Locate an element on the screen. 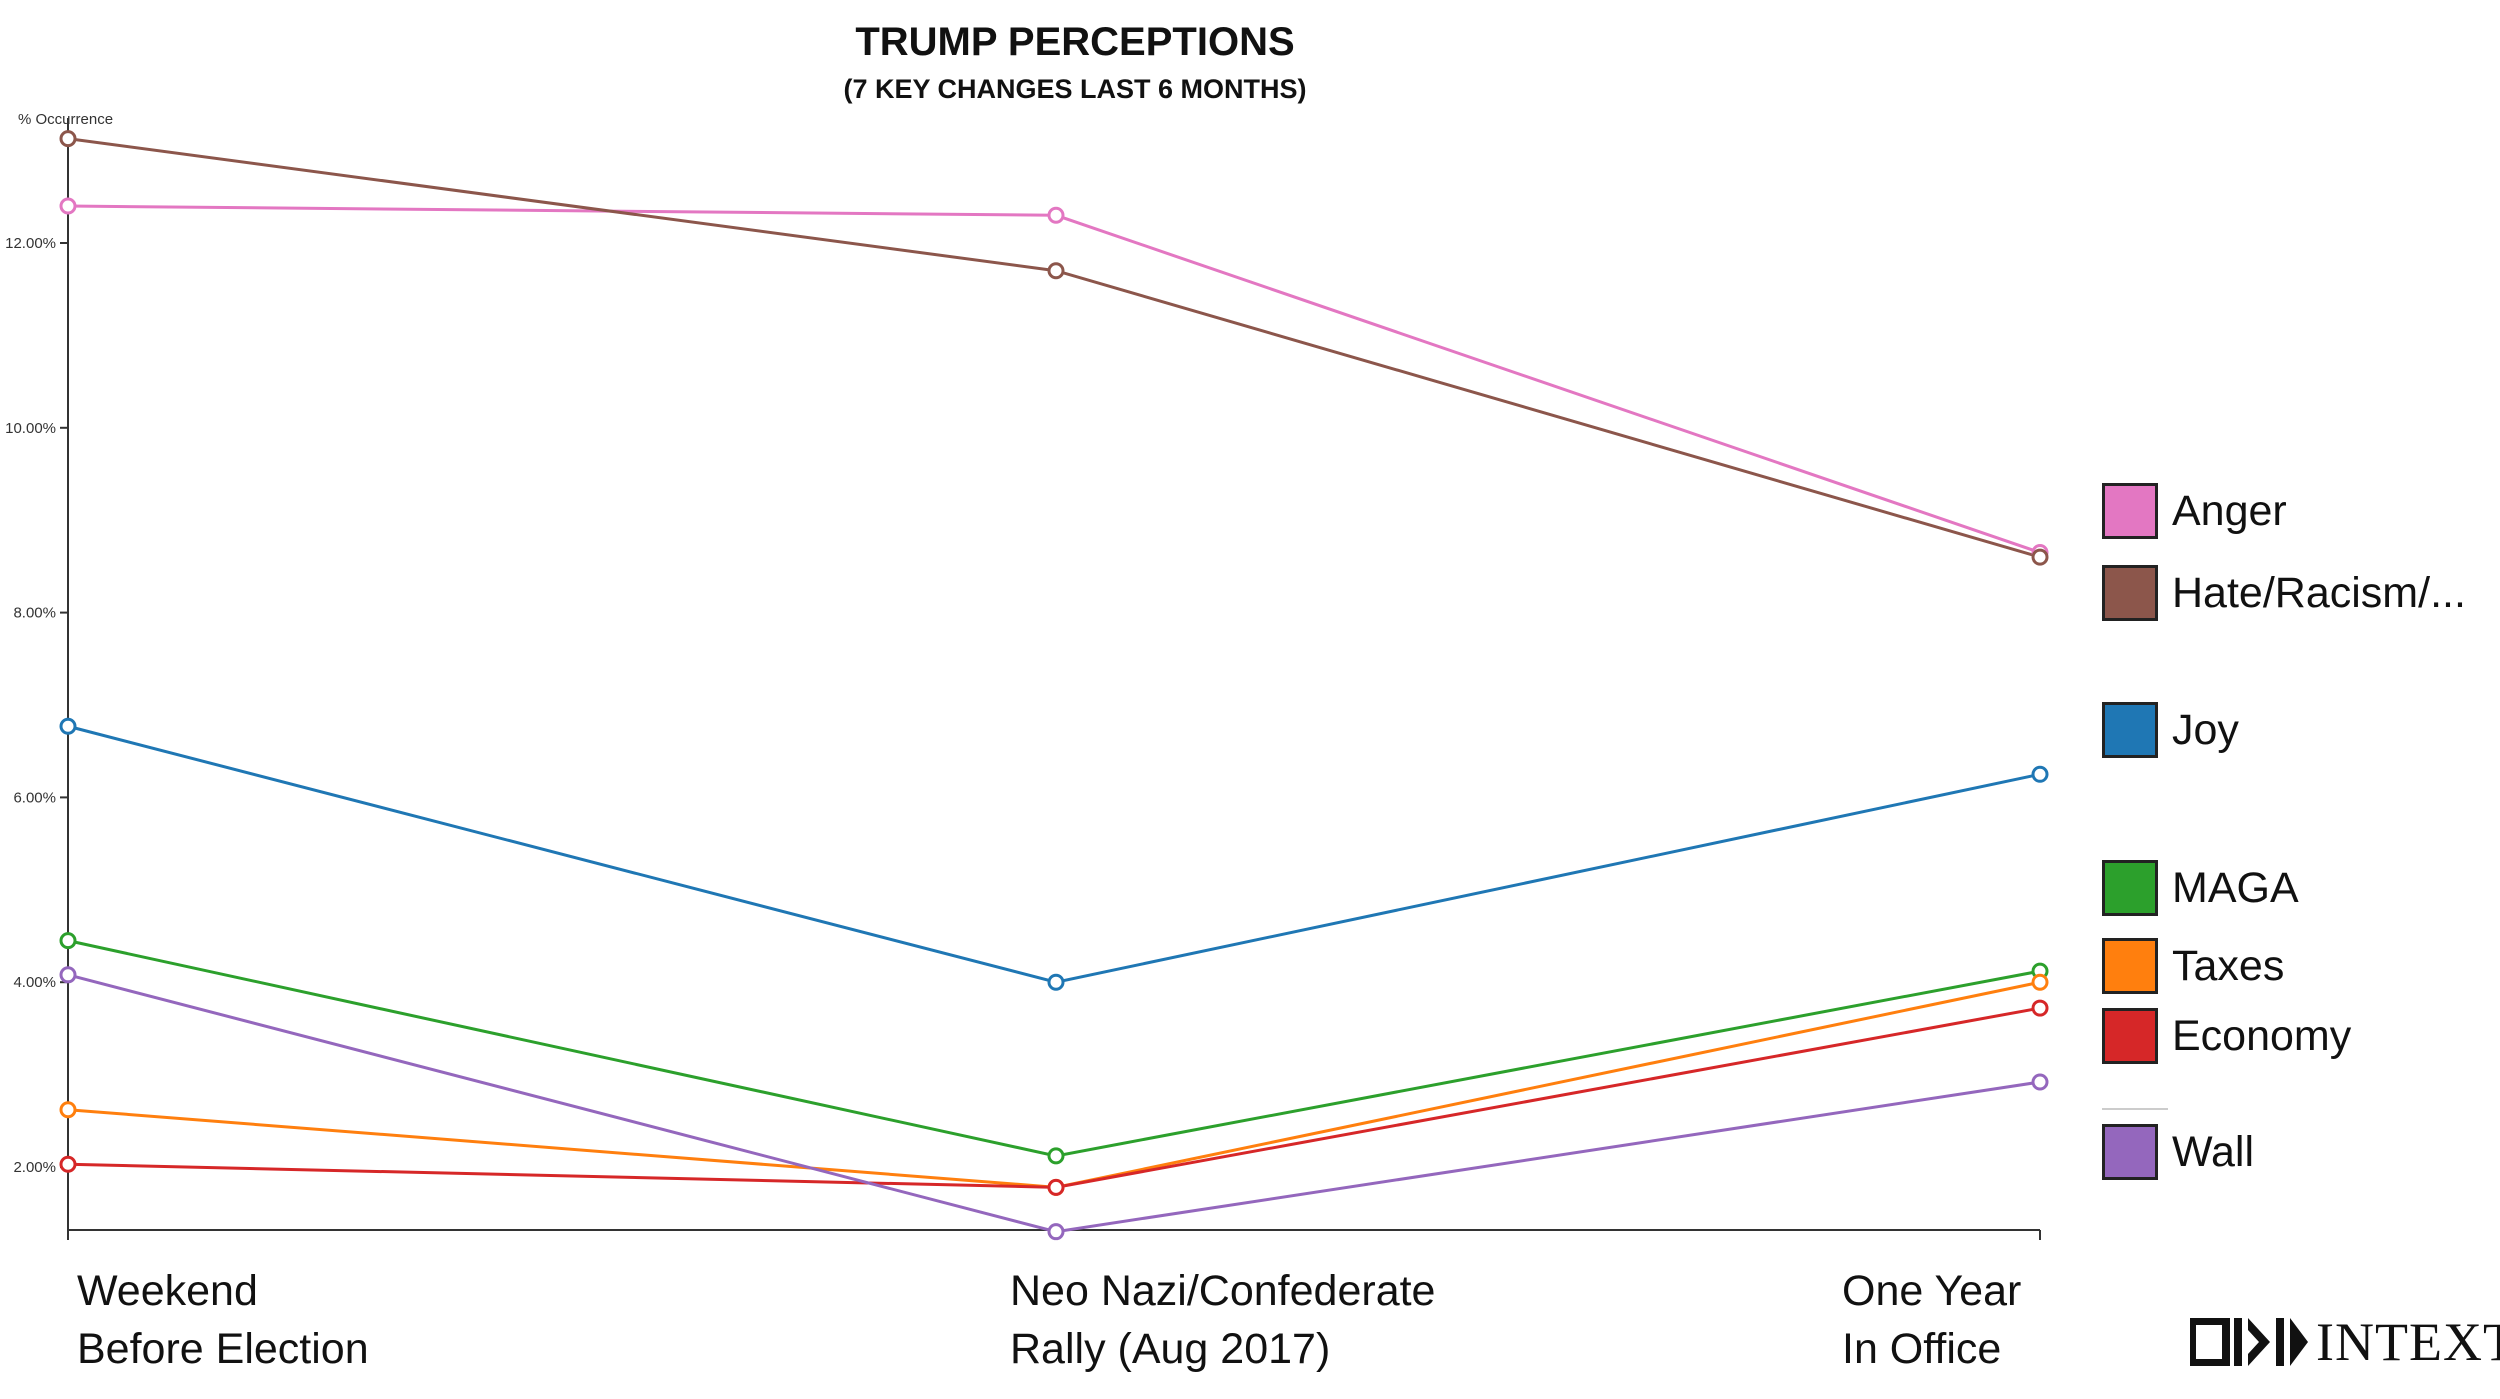 The image size is (2500, 1399). legend-label: Anger is located at coordinates (2229, 510).